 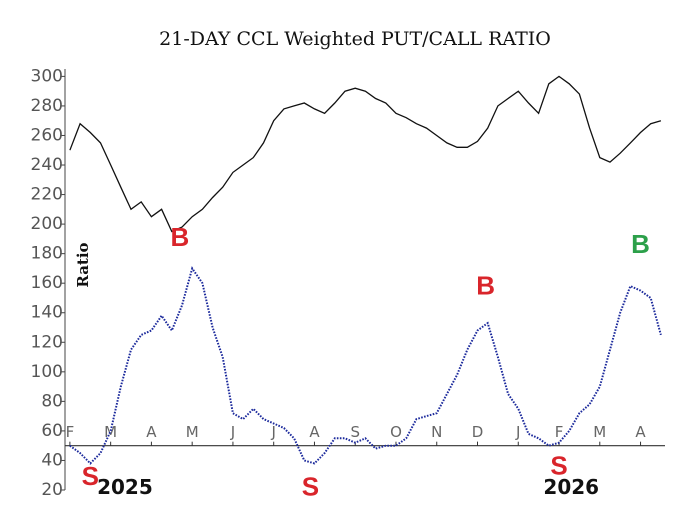 What do you see at coordinates (125, 487) in the screenshot?
I see `year-label: 2025` at bounding box center [125, 487].